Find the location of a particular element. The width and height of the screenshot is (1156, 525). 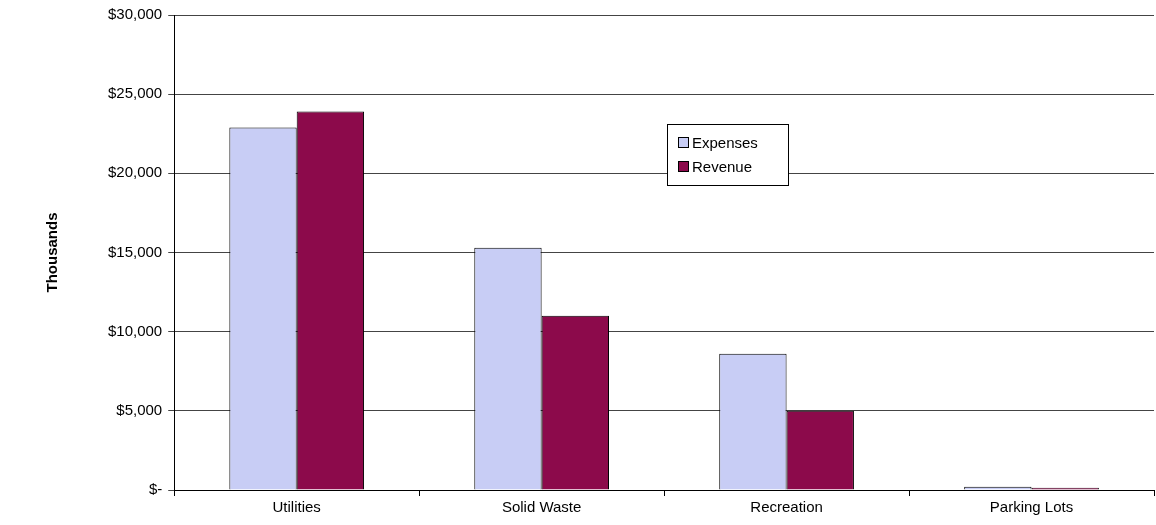

legend-label: Expenses is located at coordinates (724, 143).